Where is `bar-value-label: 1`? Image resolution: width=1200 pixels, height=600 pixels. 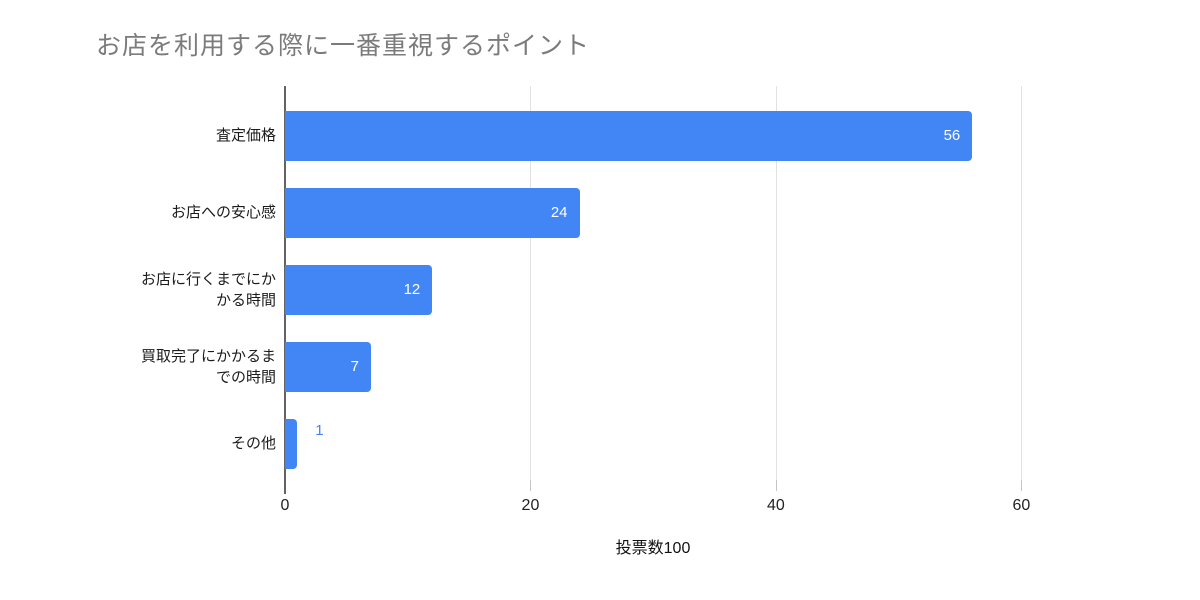 bar-value-label: 1 is located at coordinates (319, 430).